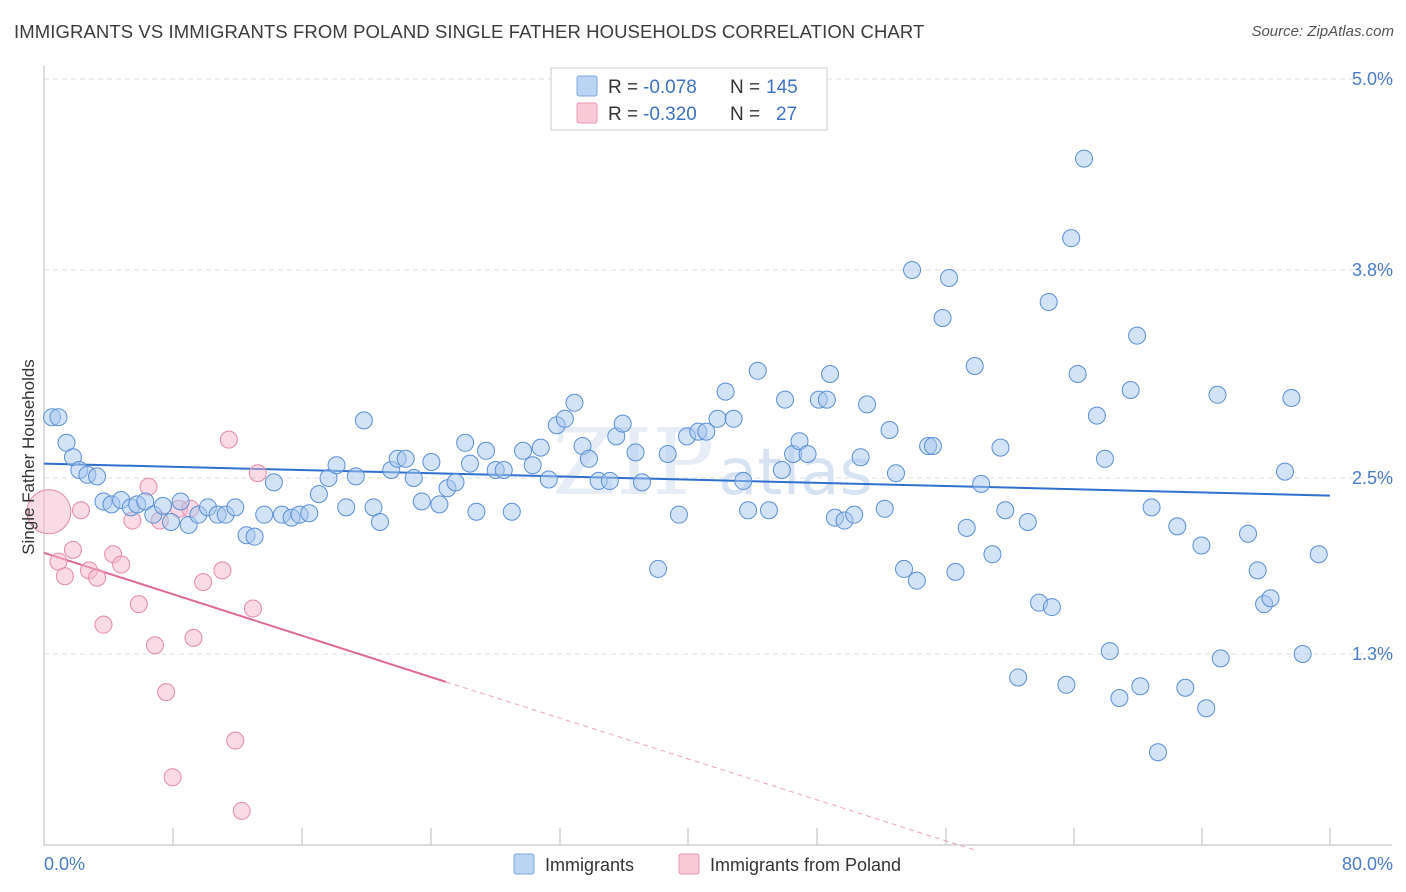 Image resolution: width=1406 pixels, height=892 pixels. I want to click on poland-points, so click(146, 625).